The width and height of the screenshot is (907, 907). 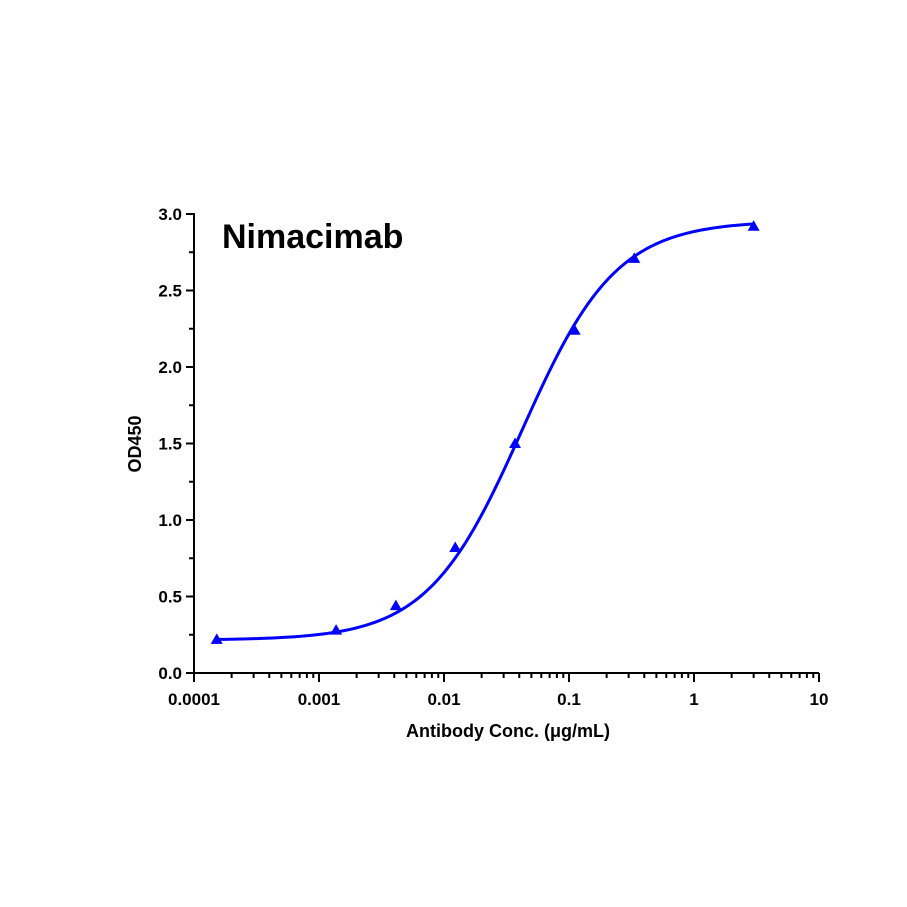 What do you see at coordinates (170, 291) in the screenshot?
I see `y-tick-label: 2.5` at bounding box center [170, 291].